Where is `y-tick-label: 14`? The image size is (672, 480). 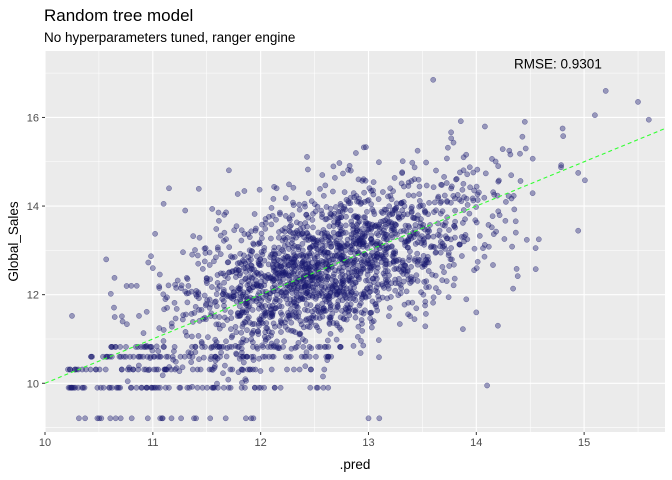 y-tick-label: 14 is located at coordinates (33, 207).